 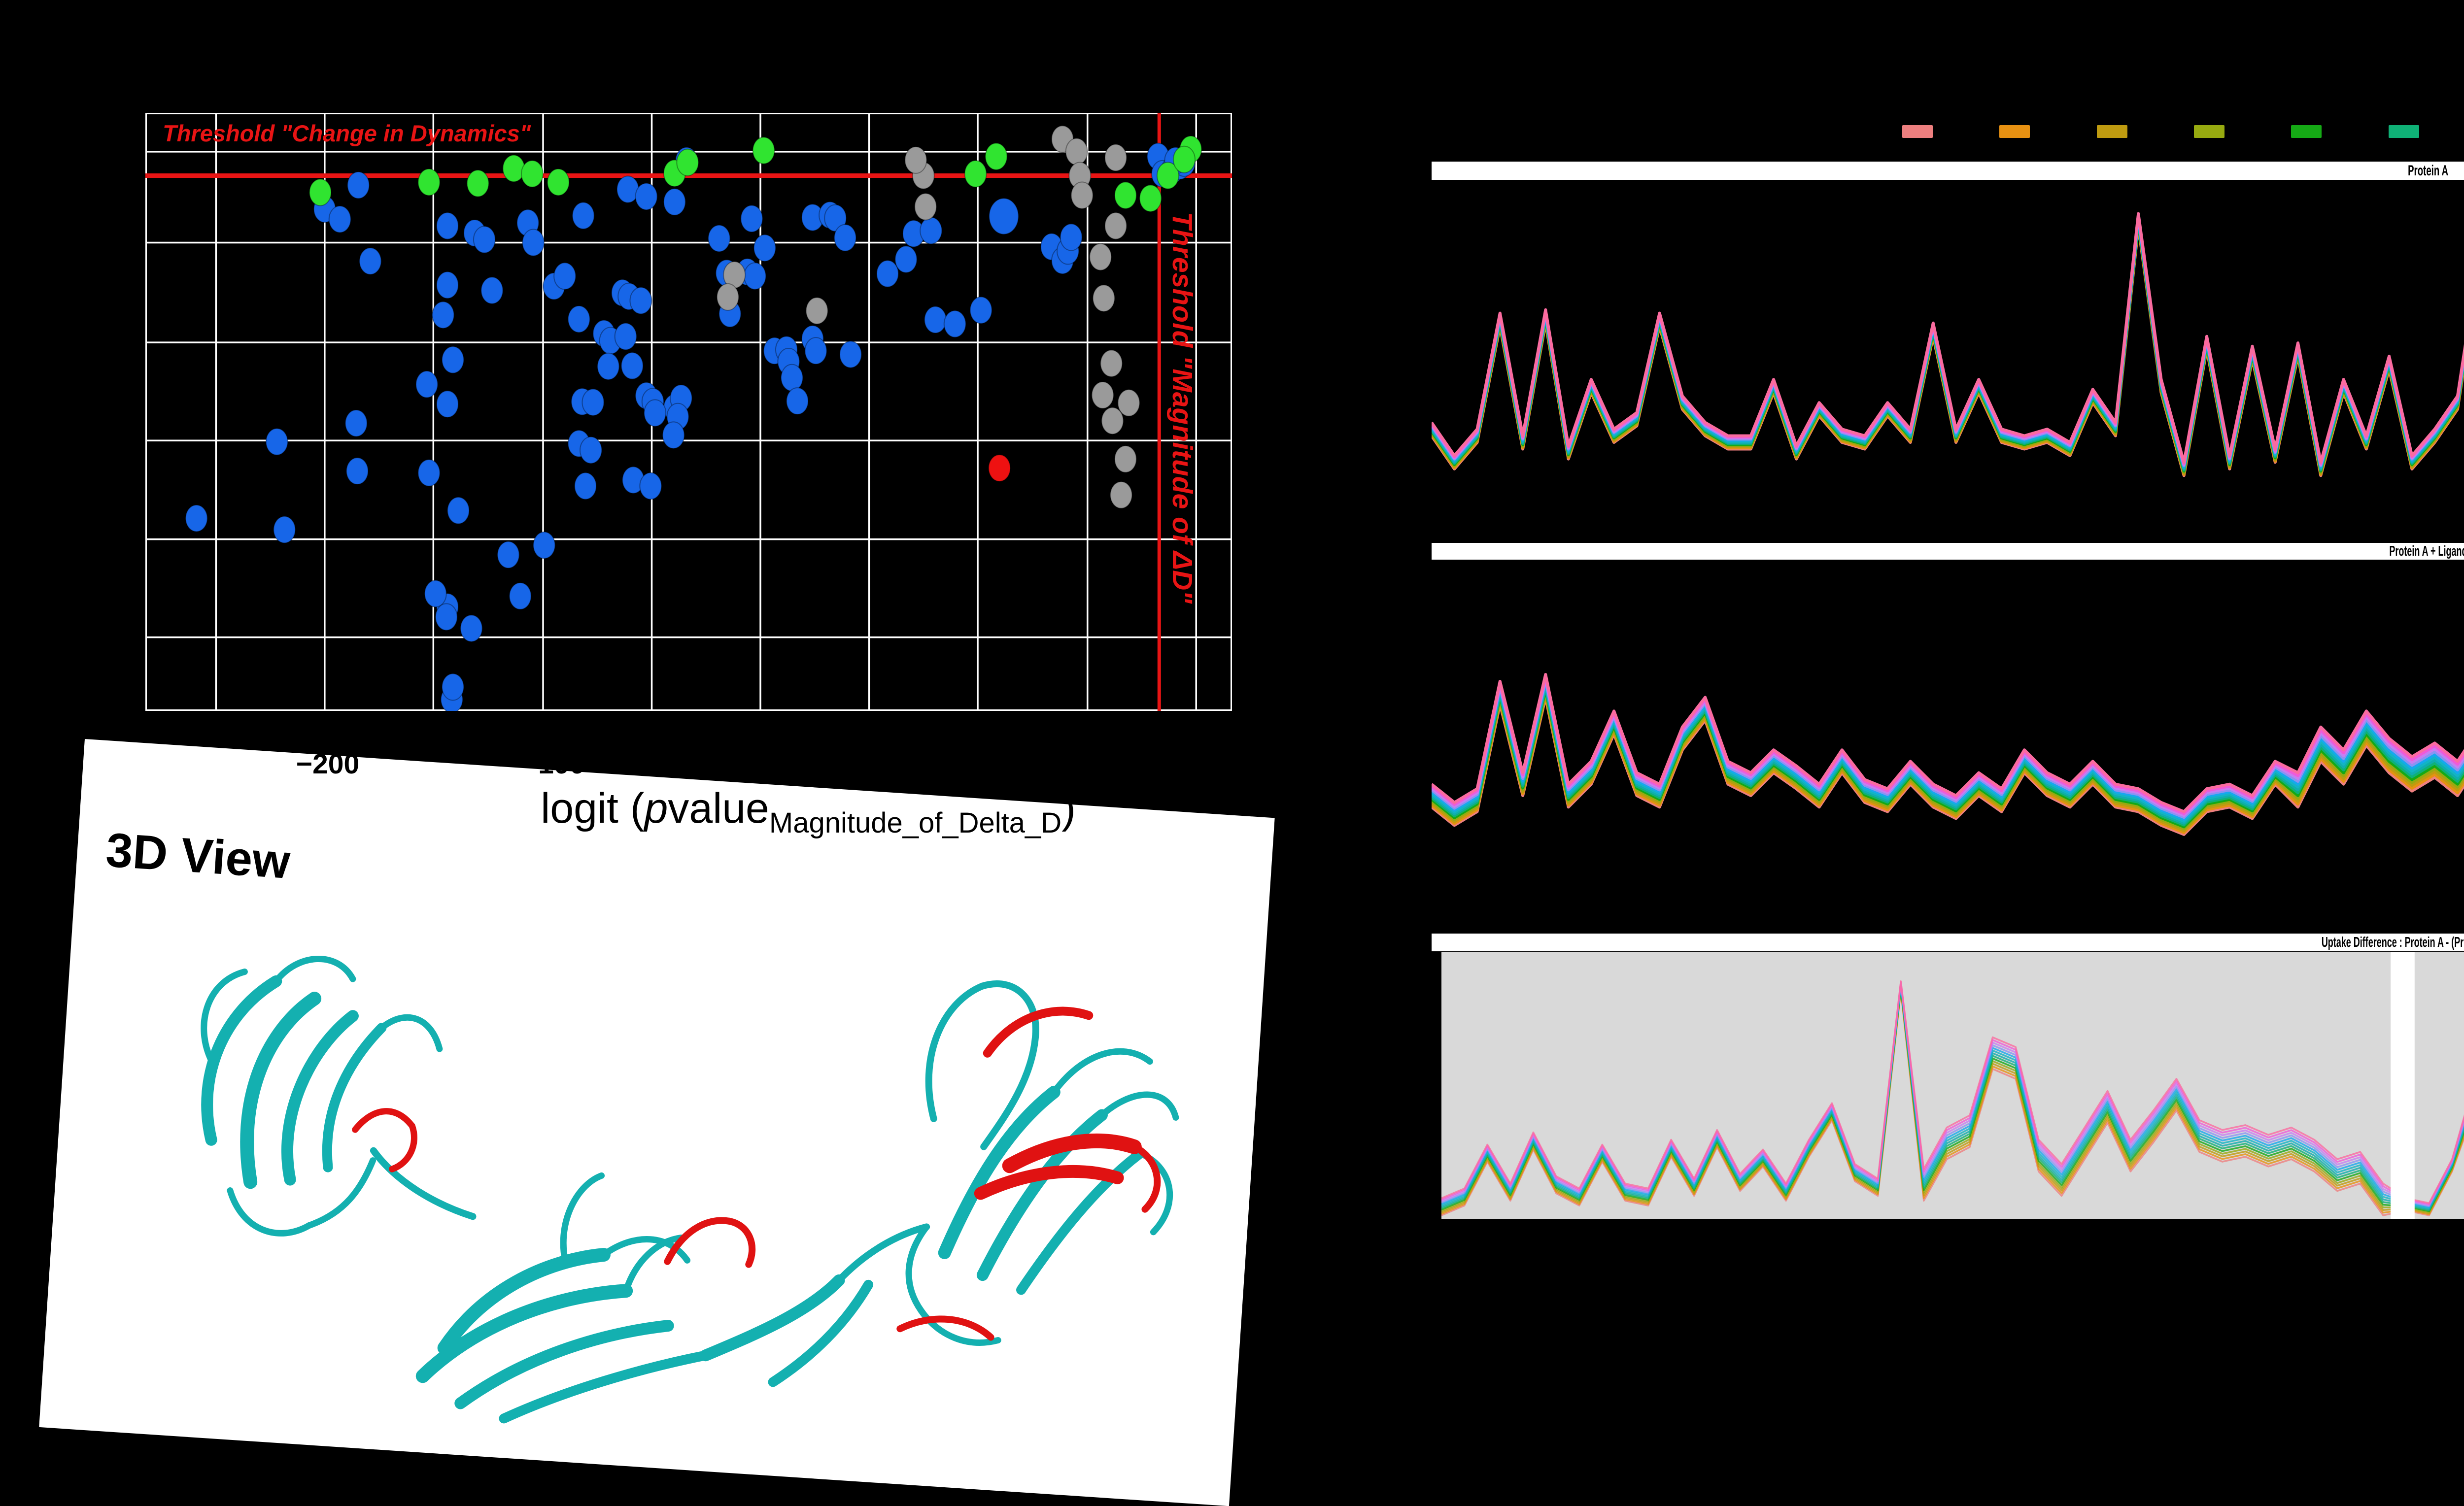 I want to click on uptake-chart-protein-a-ligand, so click(x=1948, y=704).